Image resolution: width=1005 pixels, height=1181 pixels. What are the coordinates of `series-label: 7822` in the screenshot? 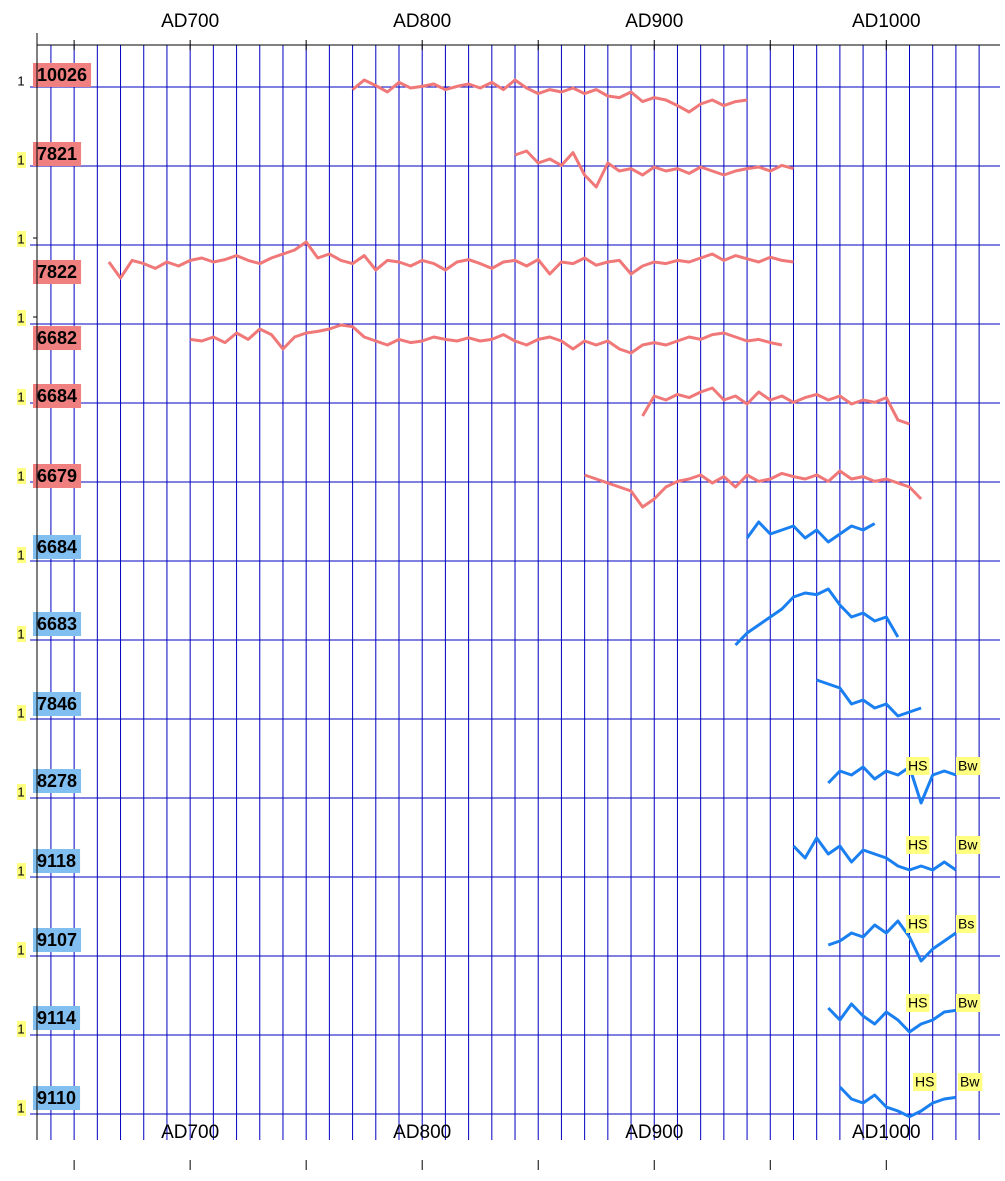 It's located at (57, 272).